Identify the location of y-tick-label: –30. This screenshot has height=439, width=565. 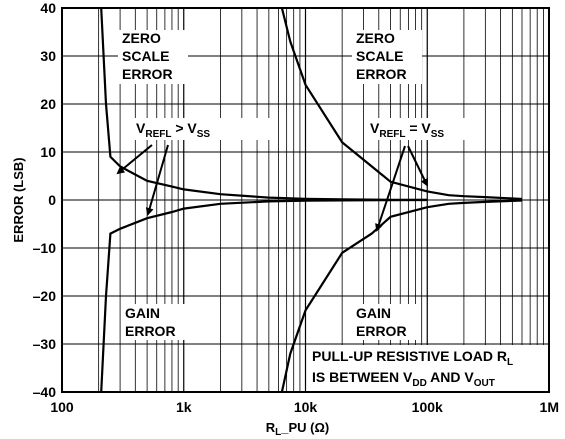
(45, 344).